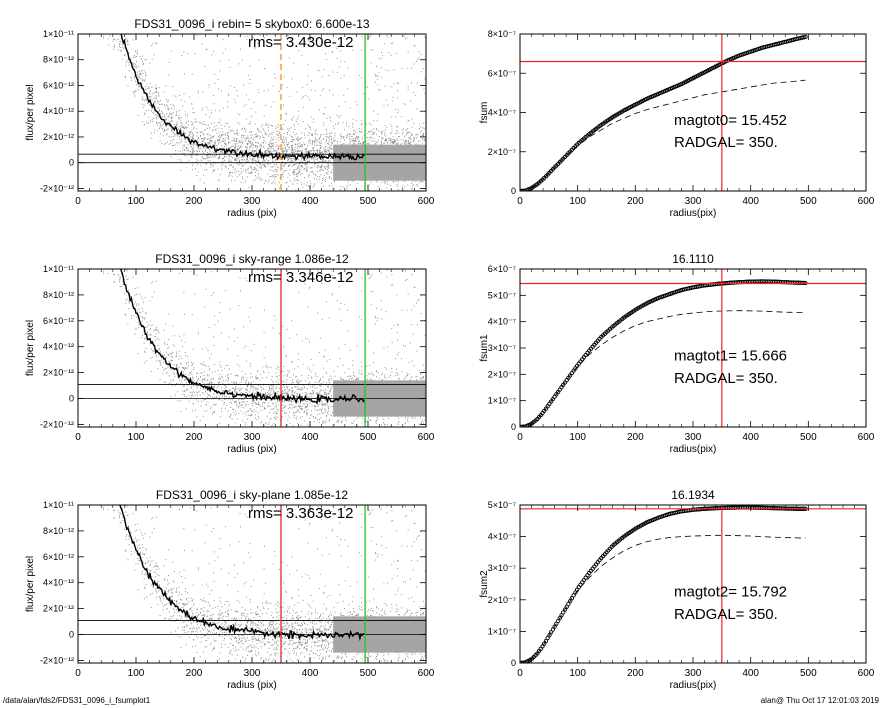 The height and width of the screenshot is (708, 885). What do you see at coordinates (502, 269) in the screenshot?
I see `y-tick-label: 6×10⁻⁷` at bounding box center [502, 269].